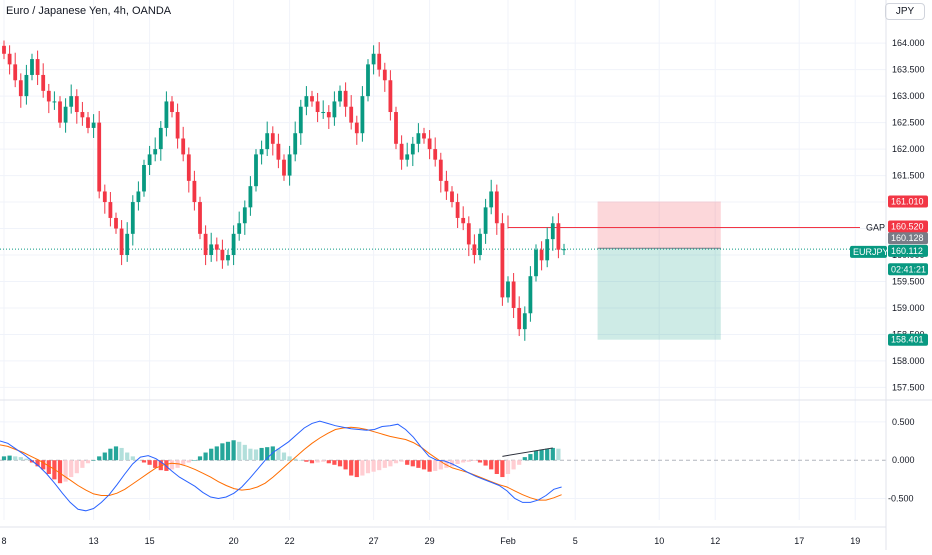 The width and height of the screenshot is (932, 555). I want to click on price-badge-label: 02:41:21, so click(908, 269).